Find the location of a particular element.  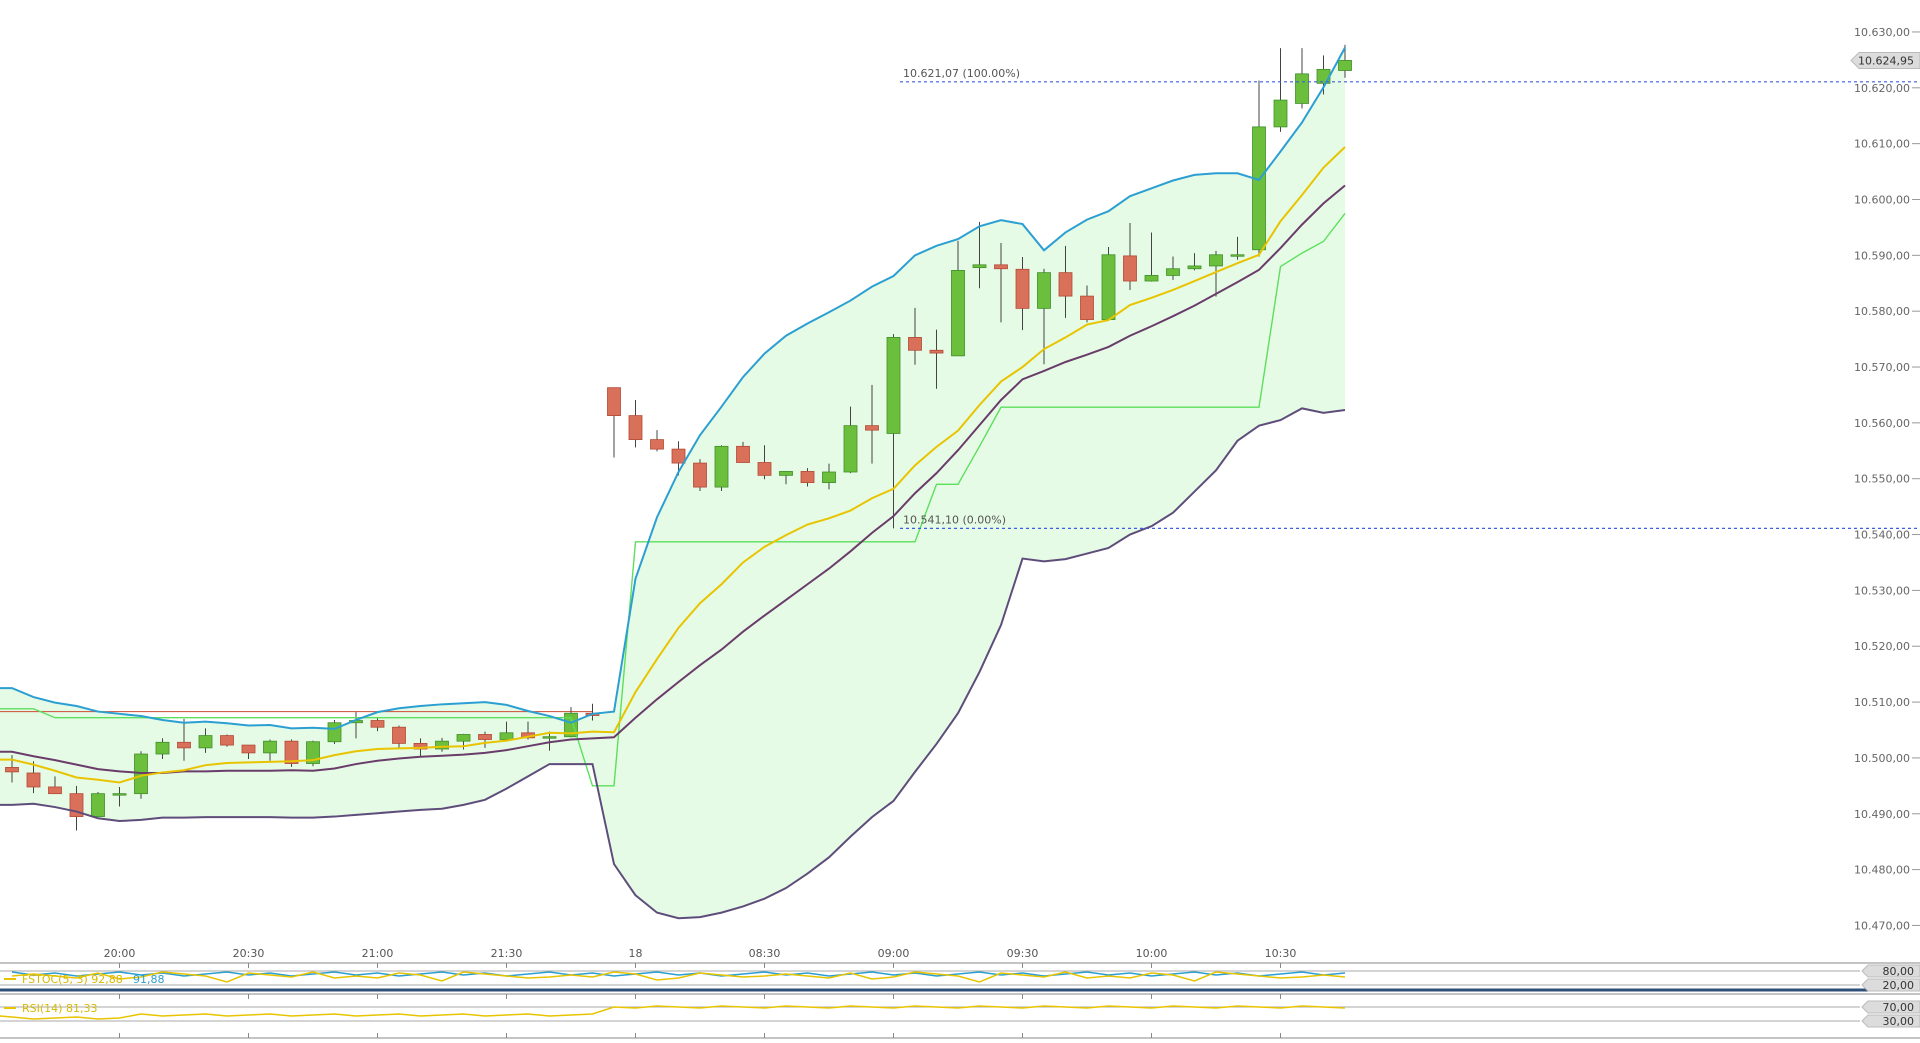

y-tick-label: 10.600,00 is located at coordinates (1882, 199).